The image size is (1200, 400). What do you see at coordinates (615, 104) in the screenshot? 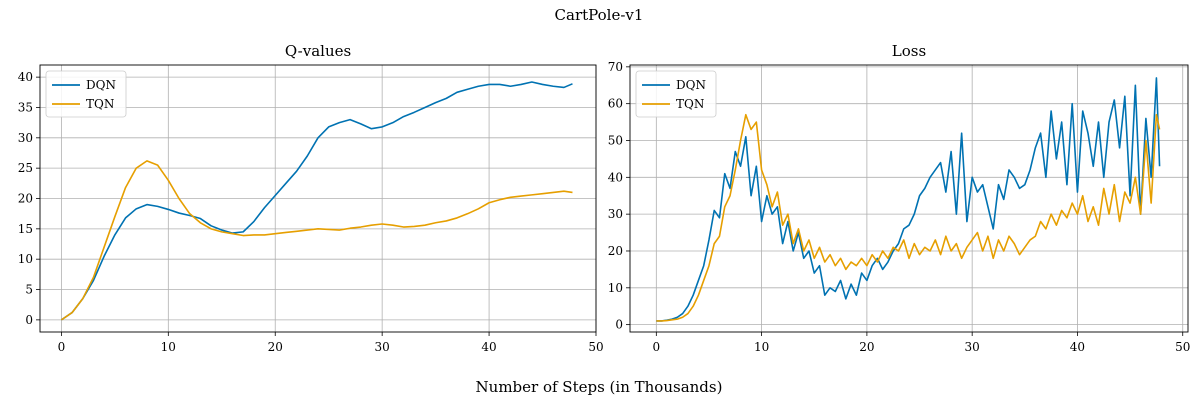
I see `y-tick-label: 60` at bounding box center [615, 104].